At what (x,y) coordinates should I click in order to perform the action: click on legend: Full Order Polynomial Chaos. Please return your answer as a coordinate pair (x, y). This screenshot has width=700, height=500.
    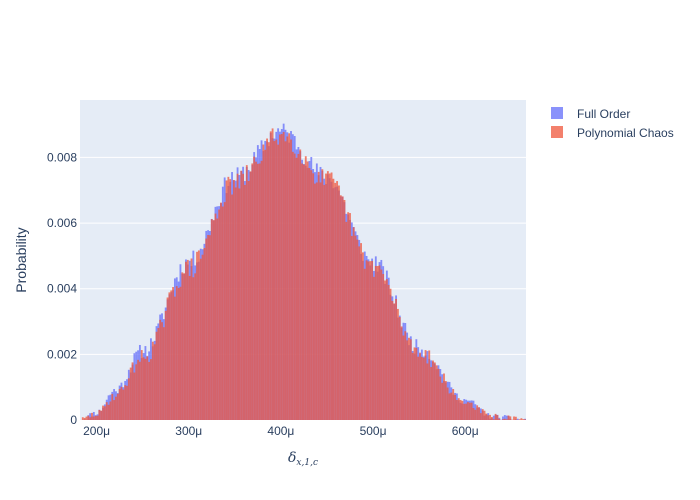
    Looking at the image, I should click on (612, 123).